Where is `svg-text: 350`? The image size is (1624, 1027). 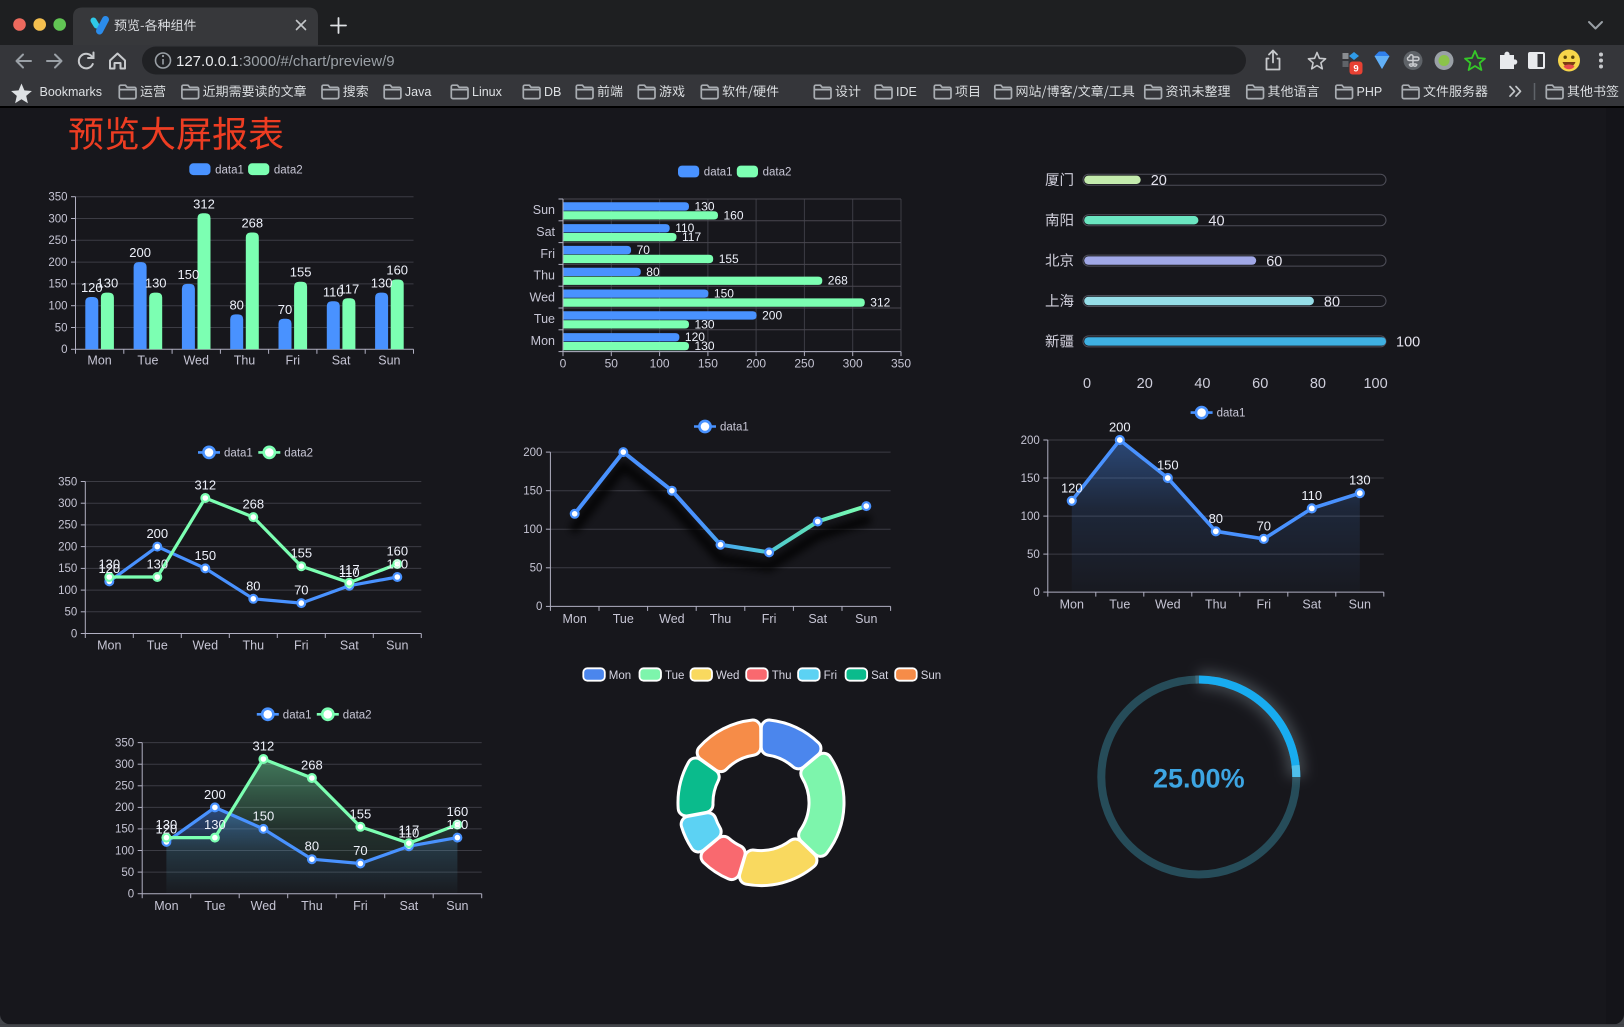
svg-text: 350 is located at coordinates (901, 364).